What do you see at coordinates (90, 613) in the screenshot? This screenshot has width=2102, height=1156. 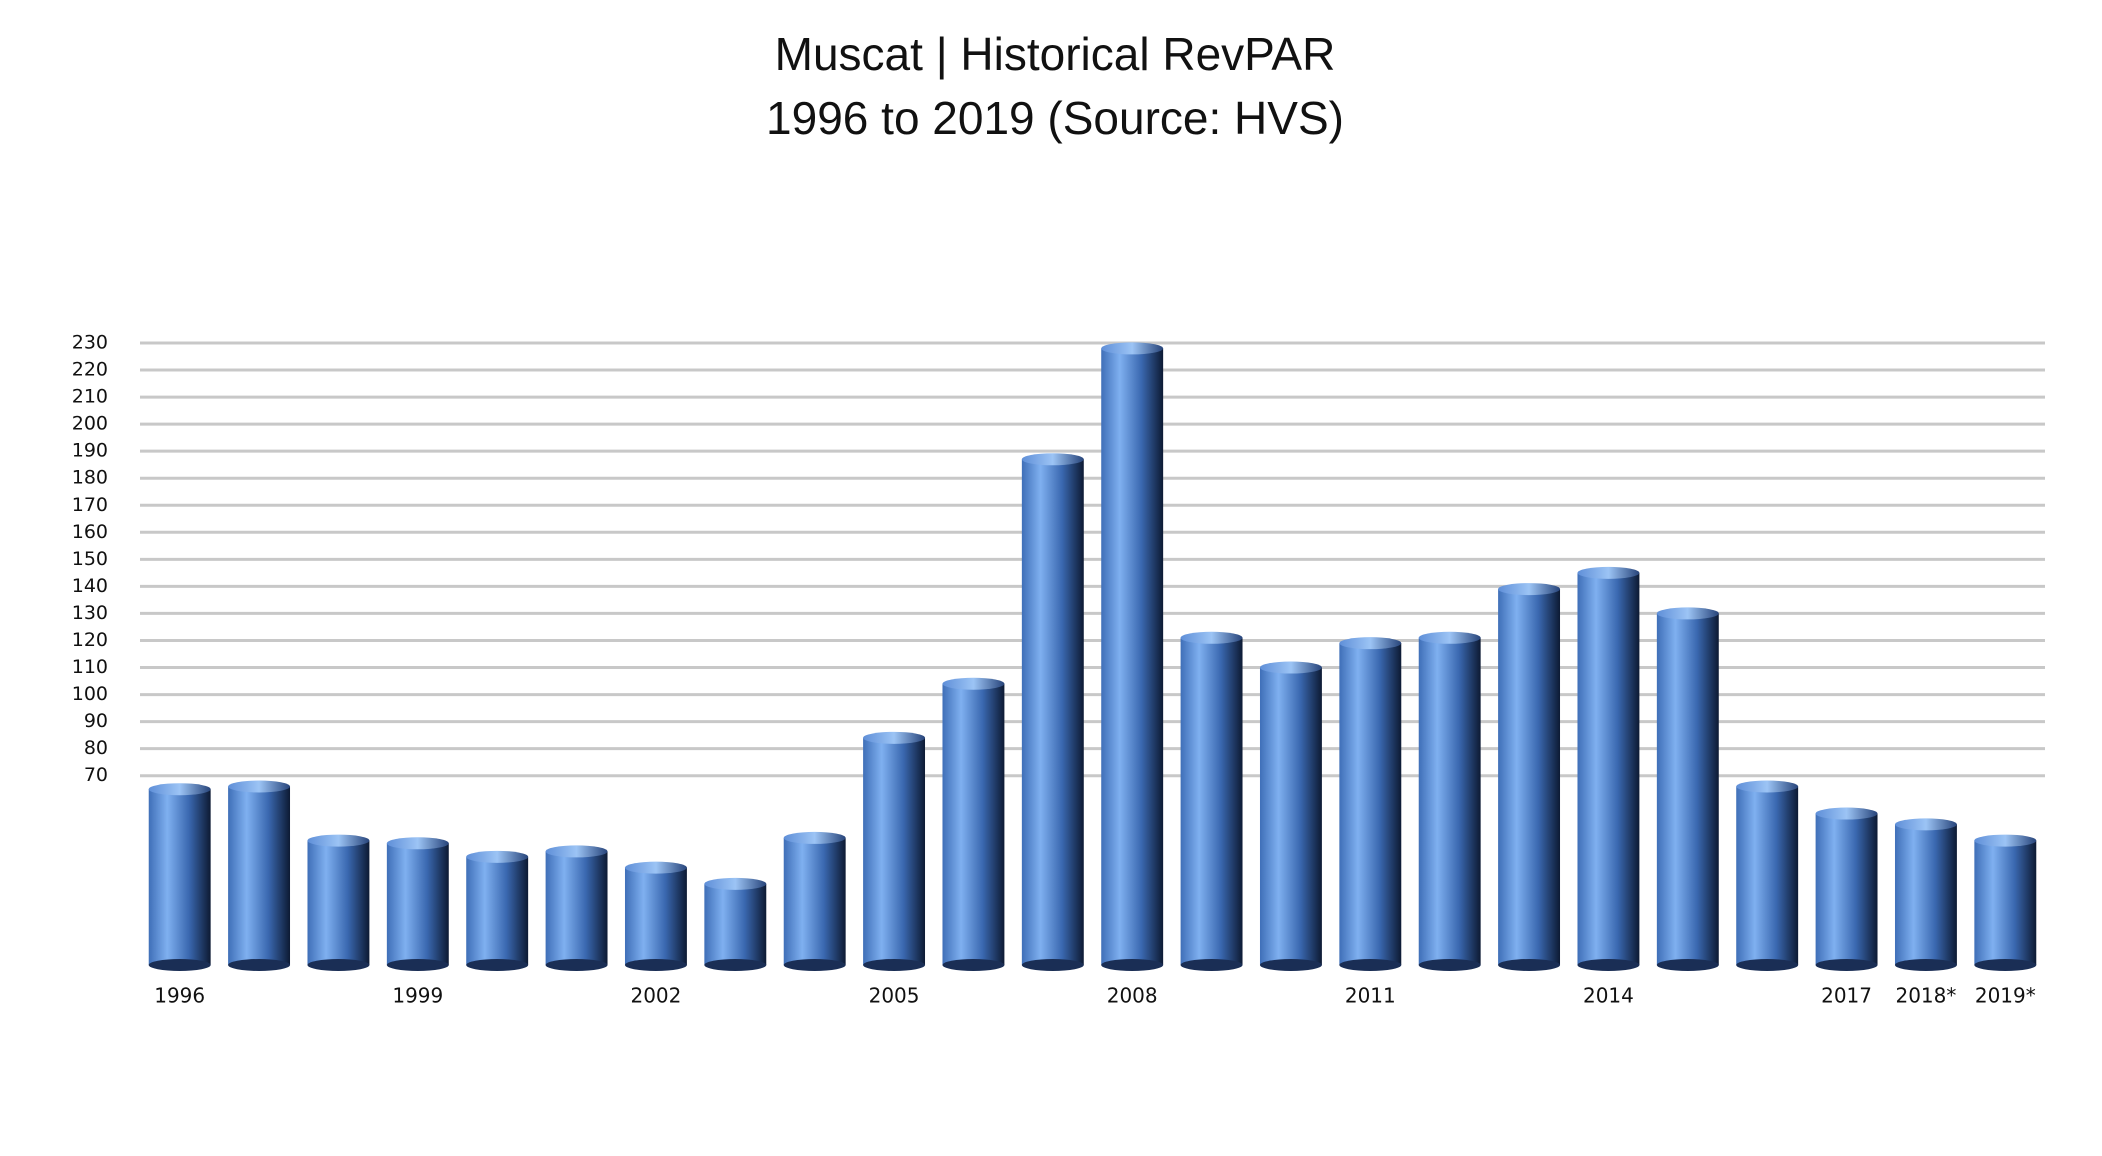 I see `y-tick-label: 130` at bounding box center [90, 613].